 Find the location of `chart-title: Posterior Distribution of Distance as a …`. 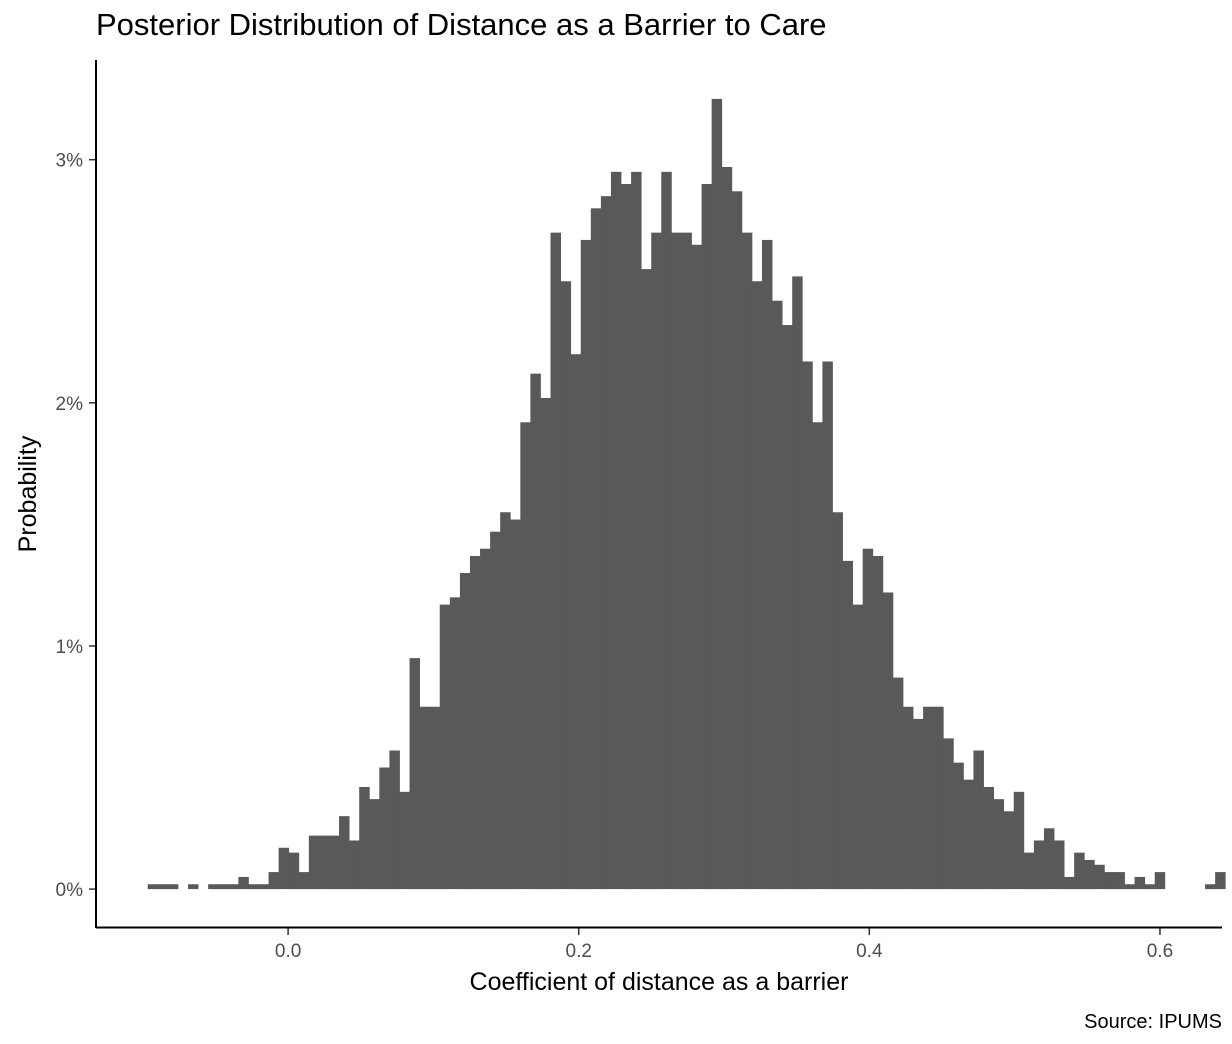

chart-title: Posterior Distribution of Distance as a … is located at coordinates (461, 24).